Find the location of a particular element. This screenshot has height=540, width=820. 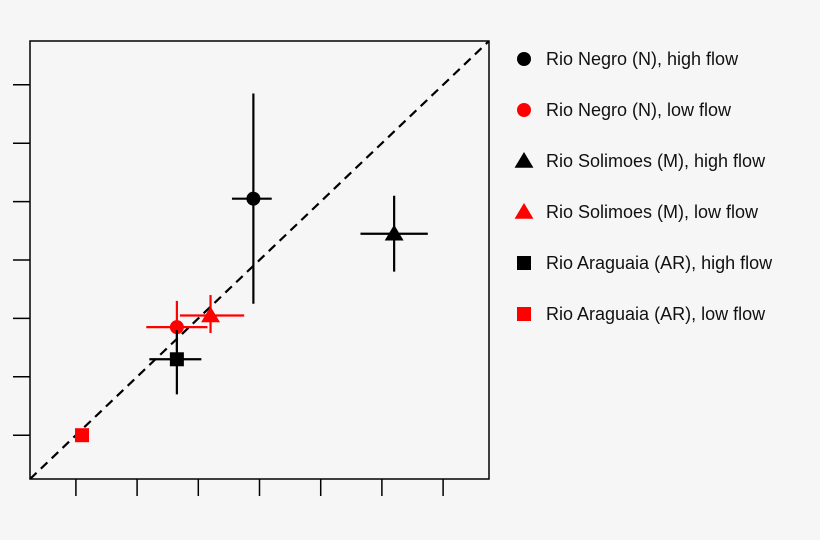

legend-entry: Rio Negro (N), low flow is located at coordinates (624, 110).